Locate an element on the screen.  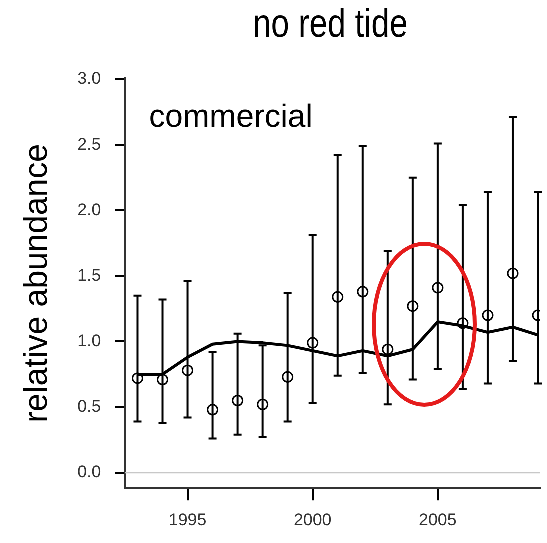
y-tick-label: 1.5 is located at coordinates (90, 275).